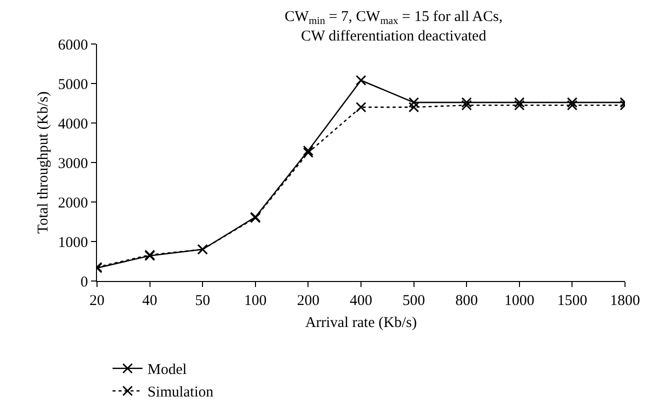 The width and height of the screenshot is (656, 419). Describe the element at coordinates (255, 301) in the screenshot. I see `x-tick-label: 100` at that location.